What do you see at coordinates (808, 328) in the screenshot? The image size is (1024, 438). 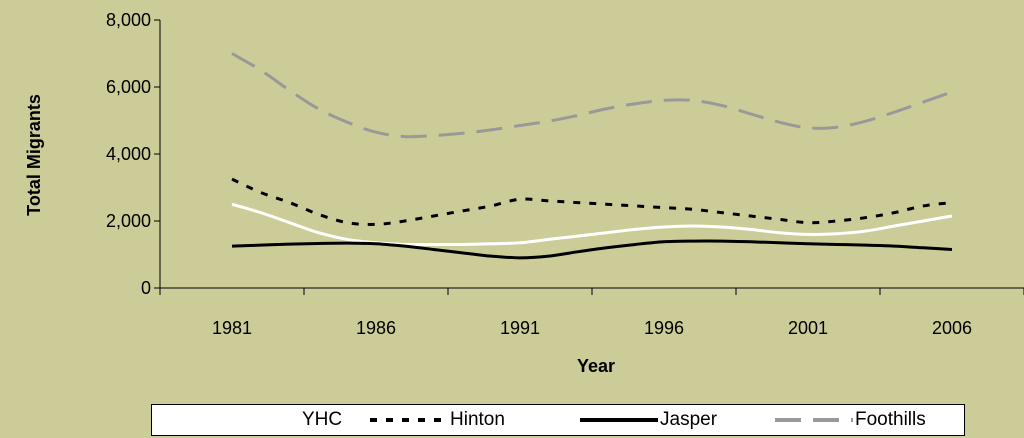 I see `x-tick-label: 2001` at bounding box center [808, 328].